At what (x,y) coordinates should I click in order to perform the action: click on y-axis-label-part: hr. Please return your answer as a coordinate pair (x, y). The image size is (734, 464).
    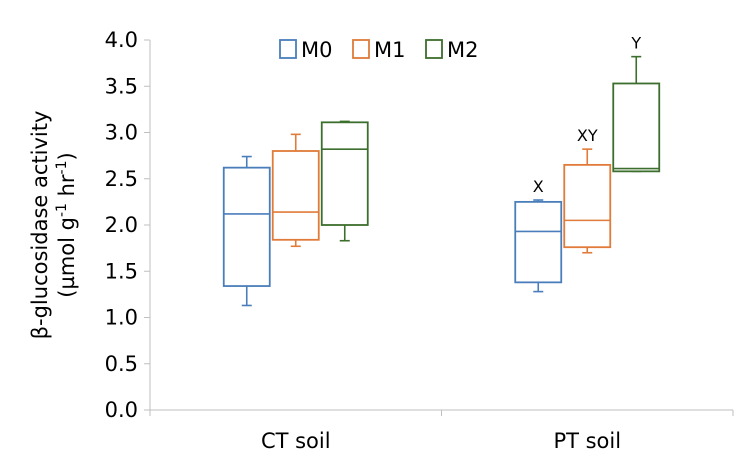
    Looking at the image, I should click on (67, 188).